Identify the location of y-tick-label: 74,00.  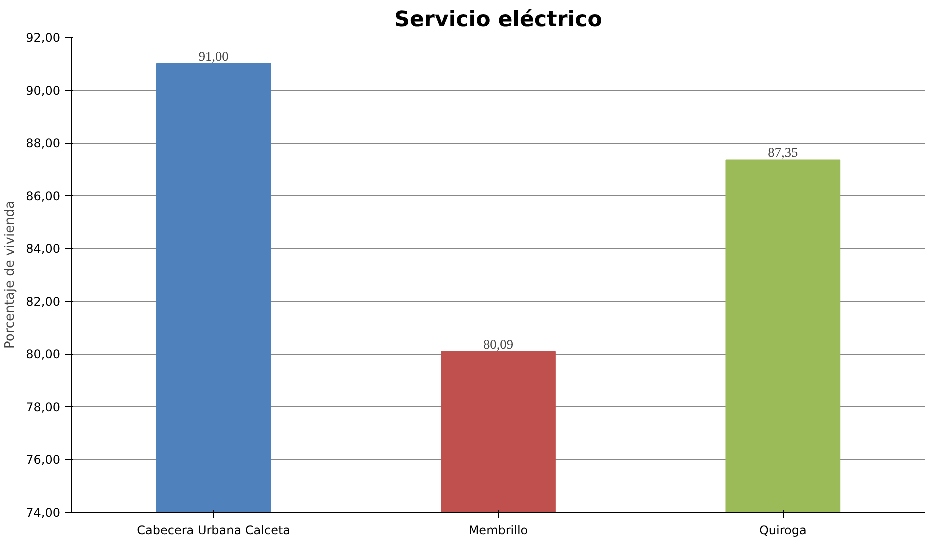
(43, 513).